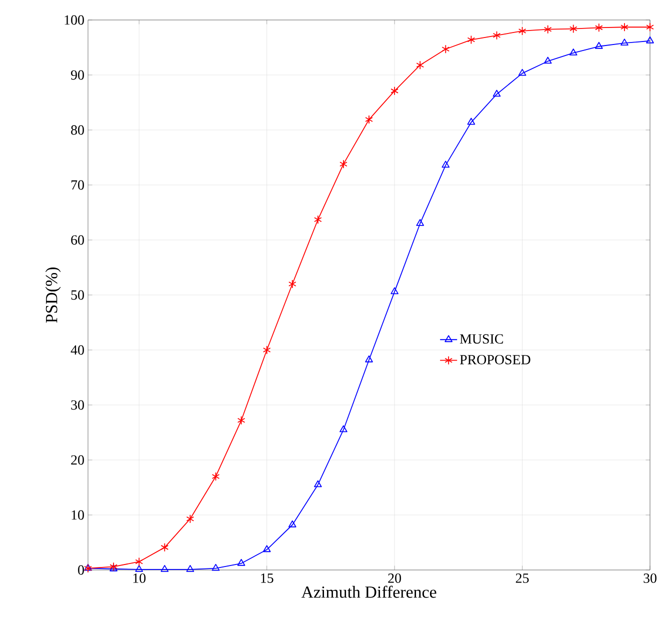  What do you see at coordinates (522, 578) in the screenshot?
I see `x-tick-label: 25` at bounding box center [522, 578].